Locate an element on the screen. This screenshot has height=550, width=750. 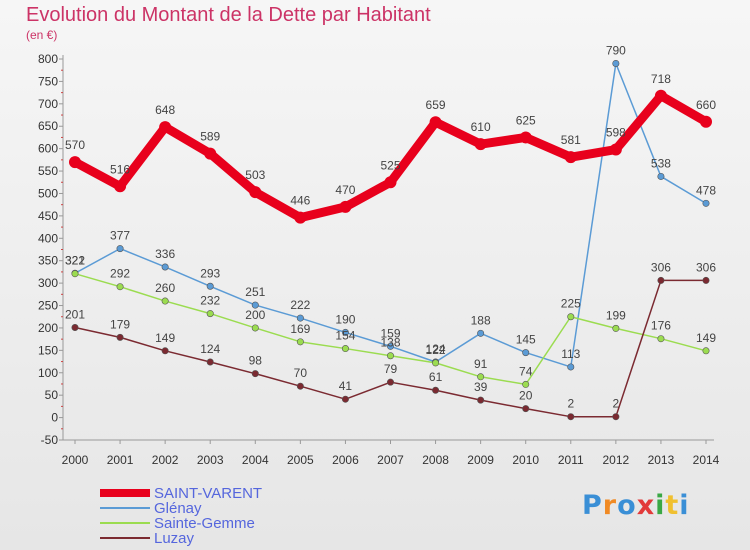
y-tick-label: 600 is located at coordinates (48, 149).